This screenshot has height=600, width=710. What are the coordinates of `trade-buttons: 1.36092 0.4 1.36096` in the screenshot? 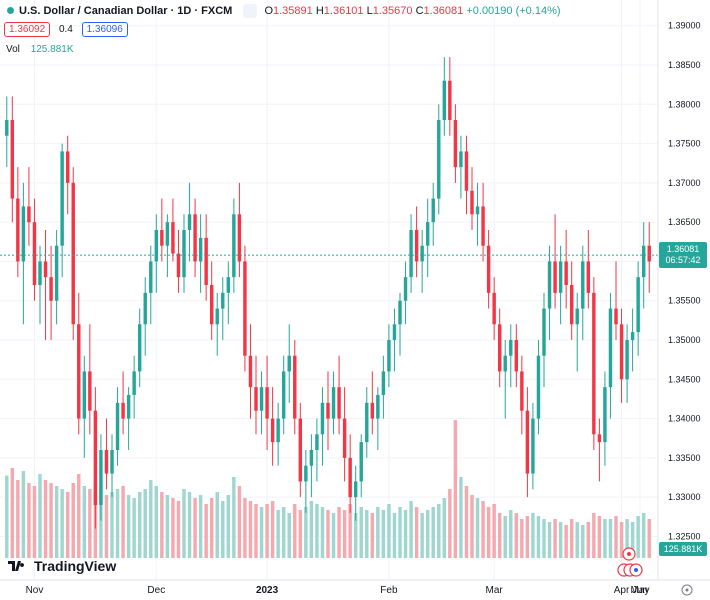 It's located at (66, 29).